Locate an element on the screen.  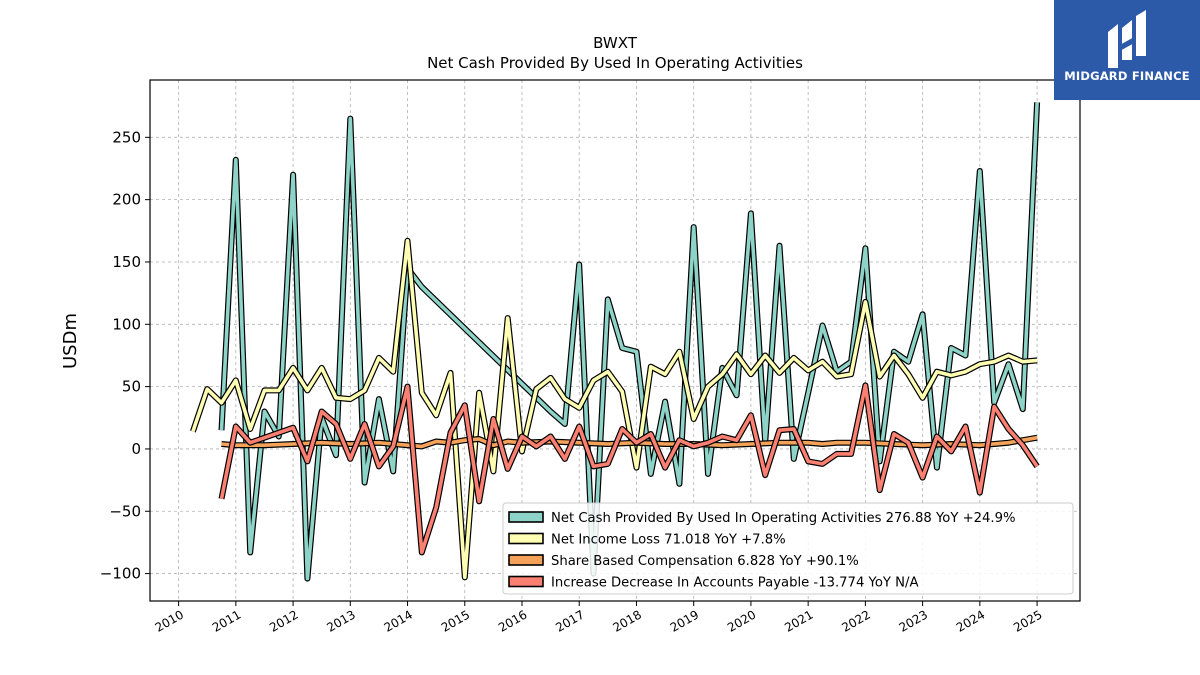
x-tick-label: 2024 is located at coordinates (970, 620).